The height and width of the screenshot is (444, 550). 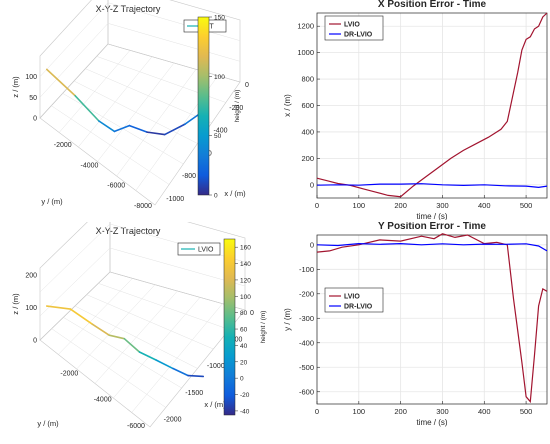 What do you see at coordinates (306, 293) in the screenshot?
I see `y-tick-label: -200` at bounding box center [306, 293].